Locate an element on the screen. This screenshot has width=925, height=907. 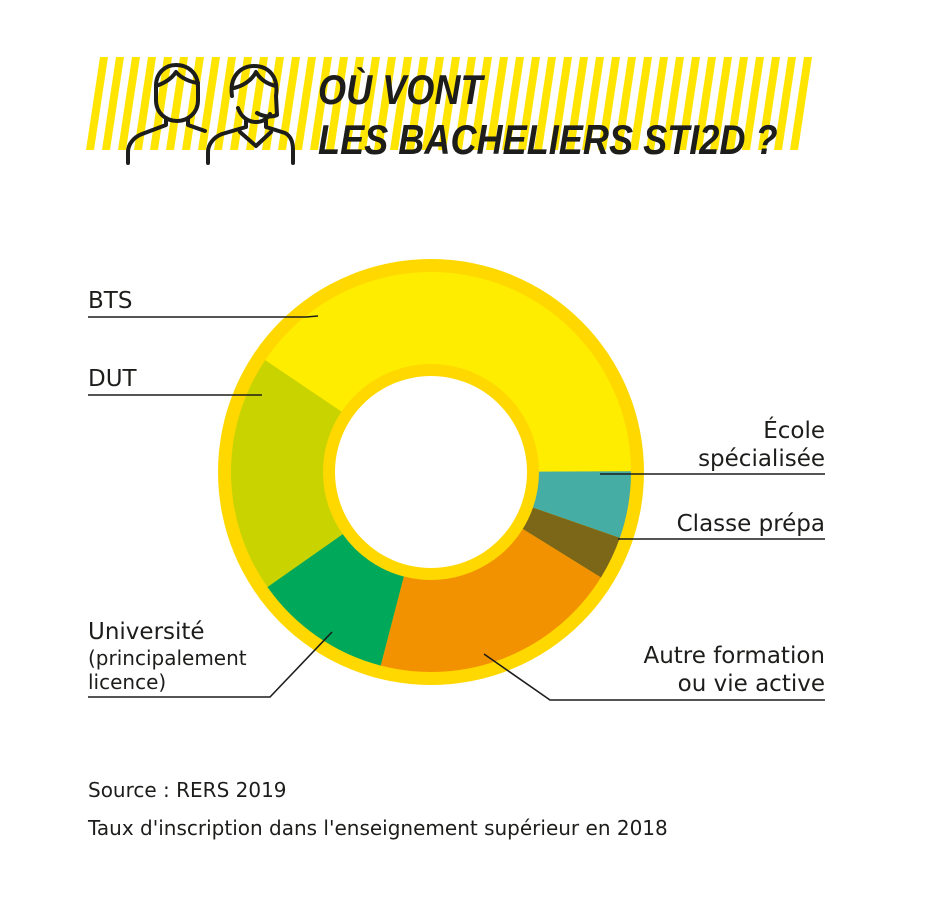
leader-line-universite is located at coordinates (210, 664).